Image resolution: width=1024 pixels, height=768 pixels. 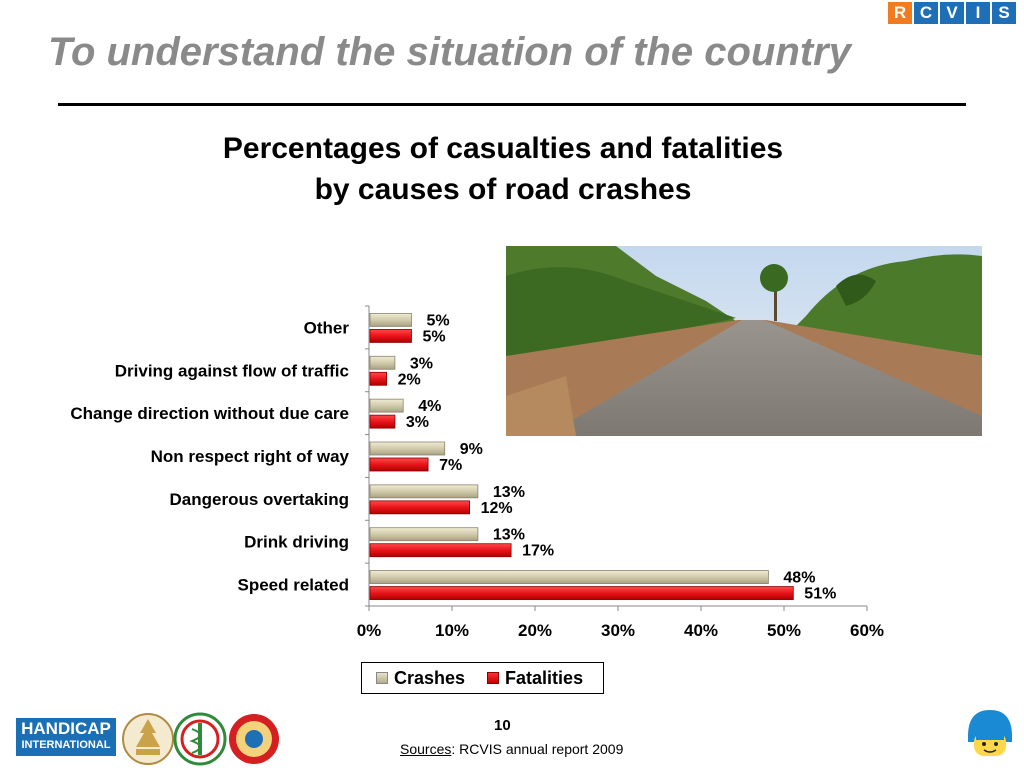 I want to click on data-label-fatalities: 2%, so click(x=409, y=379).